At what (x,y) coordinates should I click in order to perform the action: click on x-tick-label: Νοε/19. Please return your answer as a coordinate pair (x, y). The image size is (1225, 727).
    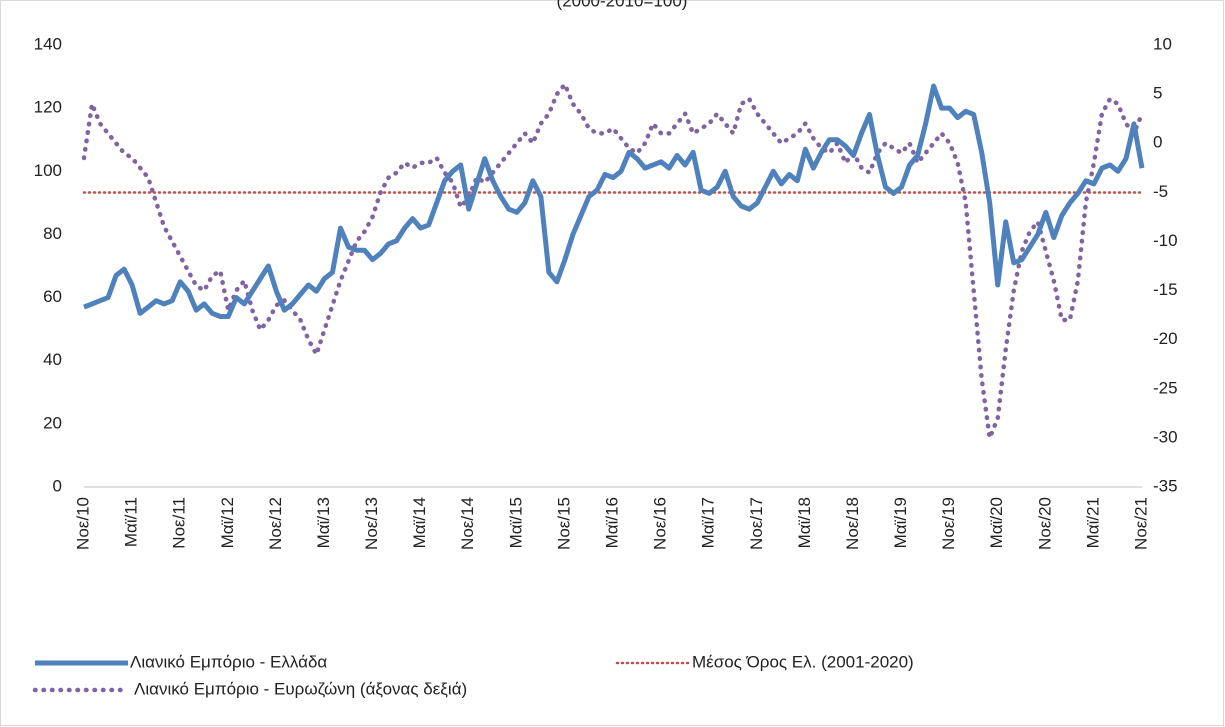
    Looking at the image, I should click on (948, 523).